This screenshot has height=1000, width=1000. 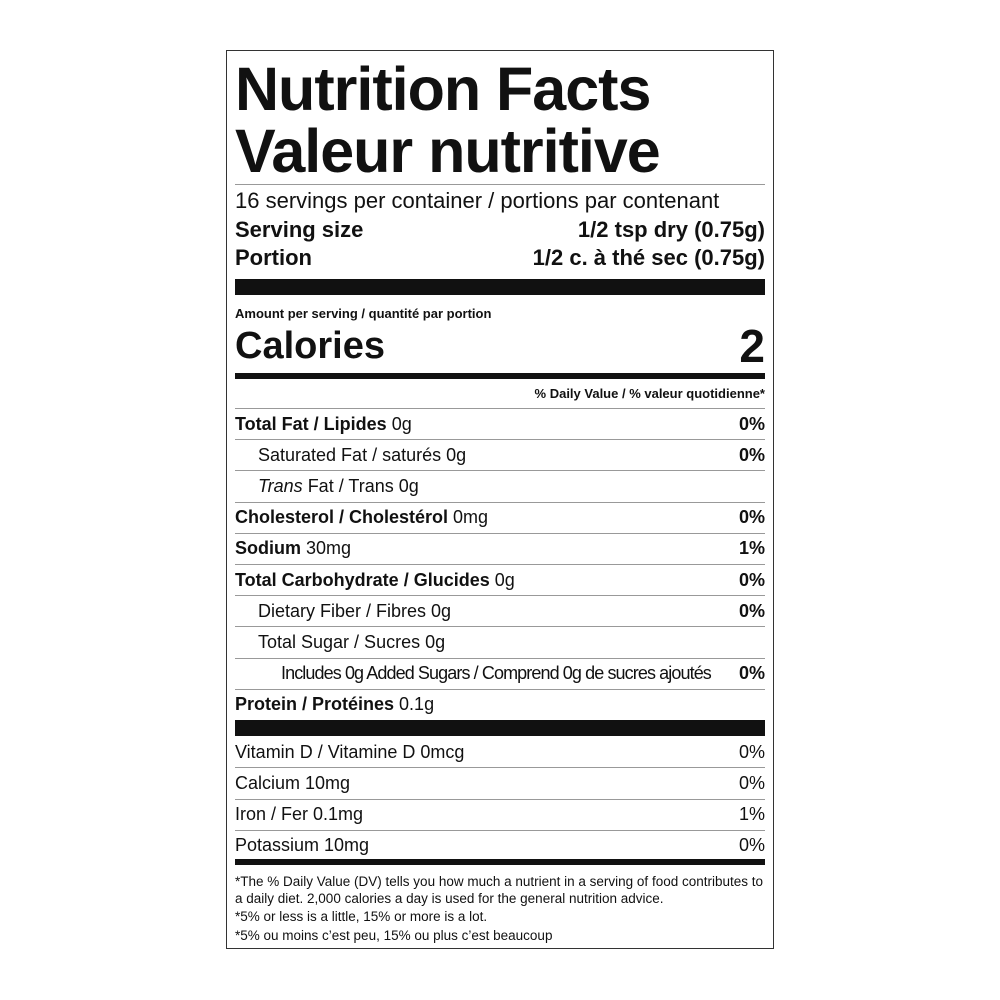 I want to click on nutrient-row: Total Sugar / Sucres 0g, so click(x=500, y=642).